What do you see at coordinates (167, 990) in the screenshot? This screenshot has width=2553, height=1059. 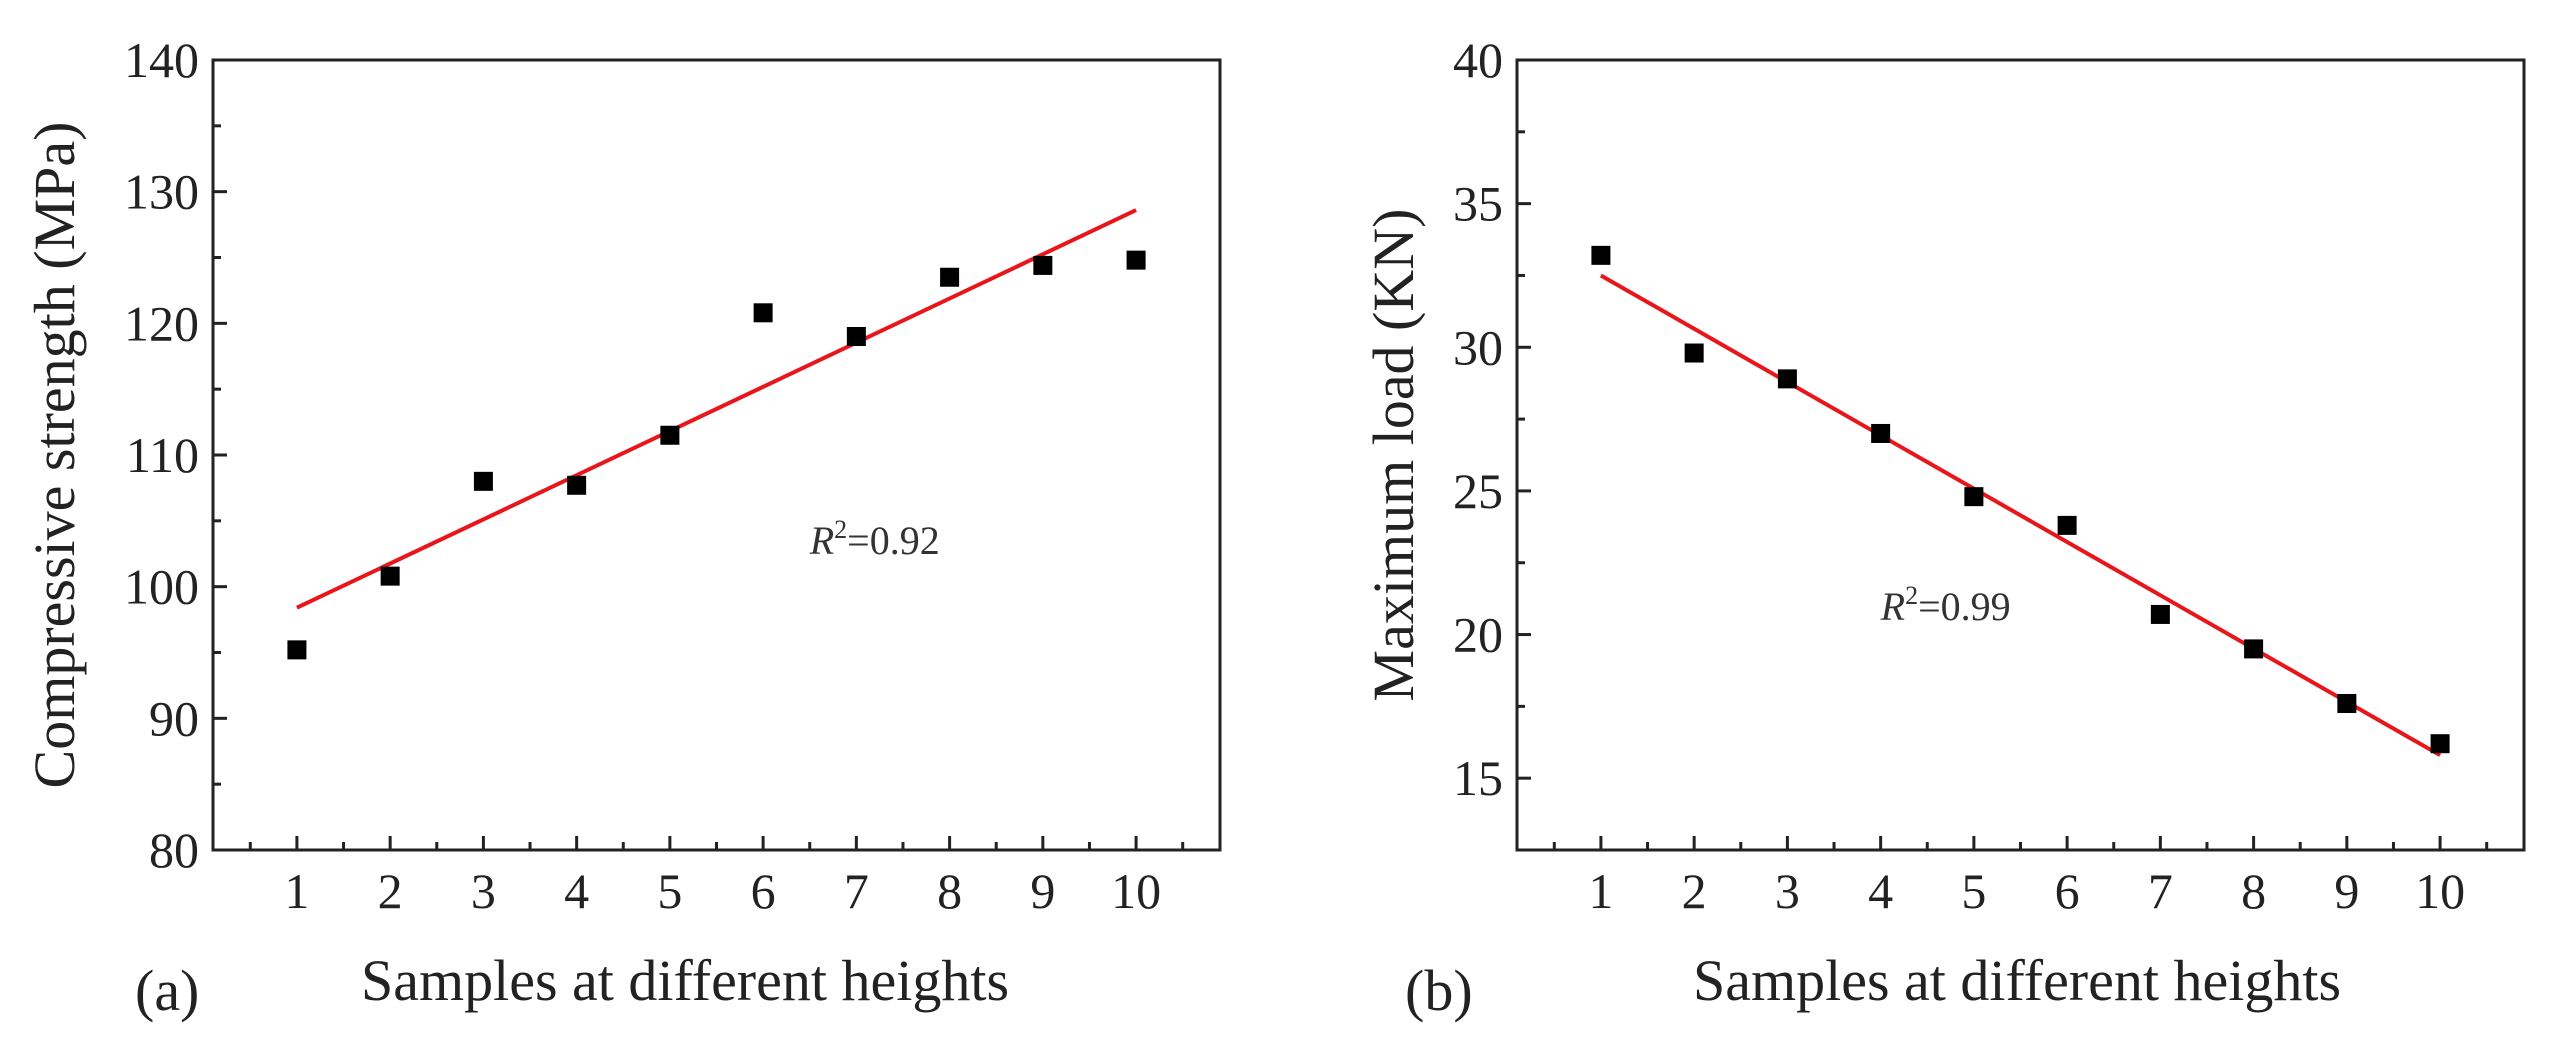 I see `panel-label-a: (a)` at bounding box center [167, 990].